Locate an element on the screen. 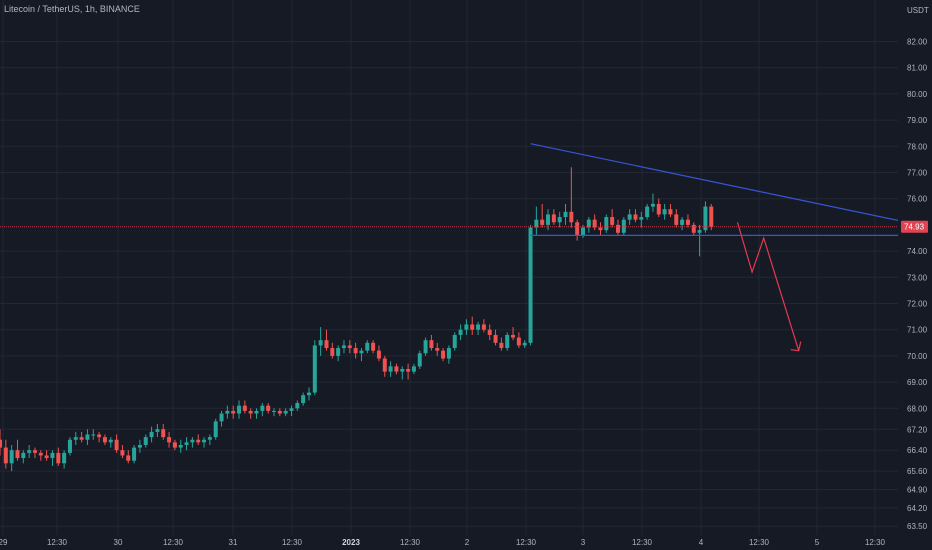 The width and height of the screenshot is (932, 550). projection-path is located at coordinates (768, 286).